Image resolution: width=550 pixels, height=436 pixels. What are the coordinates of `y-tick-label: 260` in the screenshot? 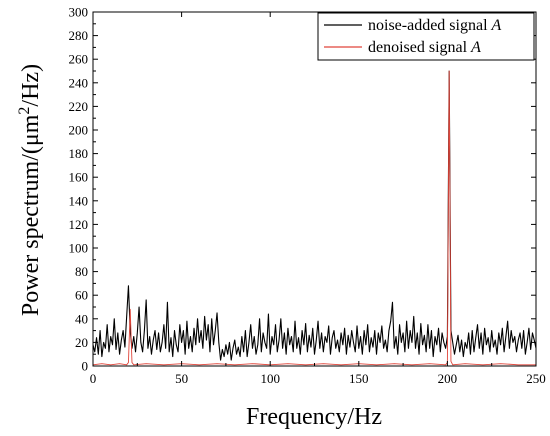 It's located at (79, 59).